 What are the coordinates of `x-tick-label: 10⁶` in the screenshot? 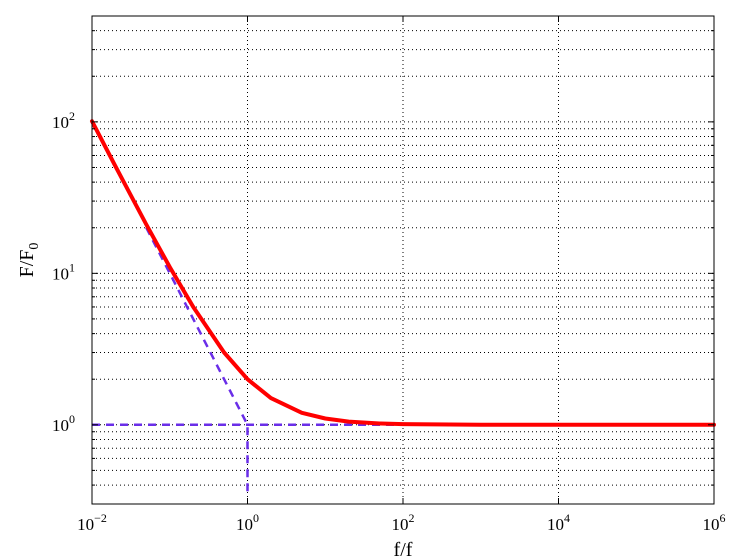 It's located at (714, 522).